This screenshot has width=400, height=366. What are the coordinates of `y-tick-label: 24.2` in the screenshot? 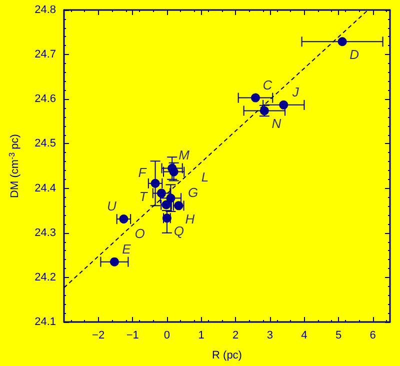 It's located at (45, 277).